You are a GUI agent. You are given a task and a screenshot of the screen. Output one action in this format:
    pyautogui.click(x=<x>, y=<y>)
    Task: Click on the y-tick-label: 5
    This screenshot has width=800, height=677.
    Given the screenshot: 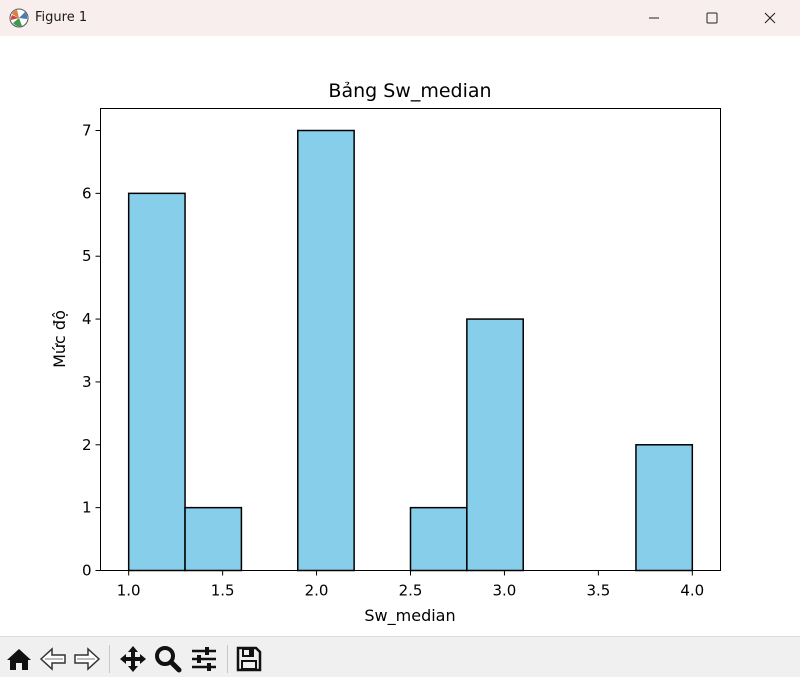 What is the action you would take?
    pyautogui.click(x=87, y=256)
    